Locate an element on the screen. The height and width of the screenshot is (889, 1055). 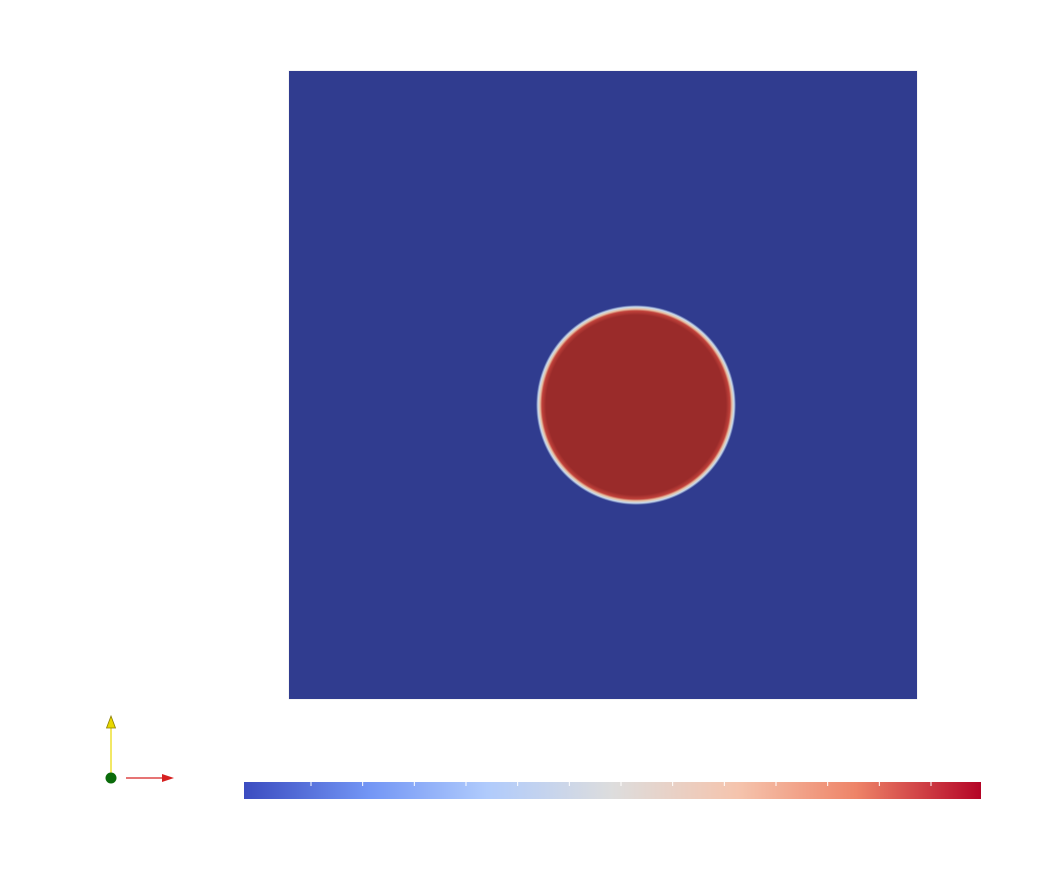
color-legend-bar is located at coordinates (612, 790).